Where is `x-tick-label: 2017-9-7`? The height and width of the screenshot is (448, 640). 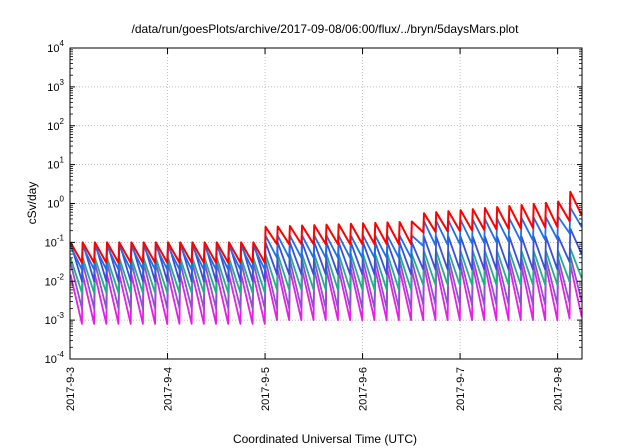 x-tick-label: 2017-9-7 is located at coordinates (461, 389).